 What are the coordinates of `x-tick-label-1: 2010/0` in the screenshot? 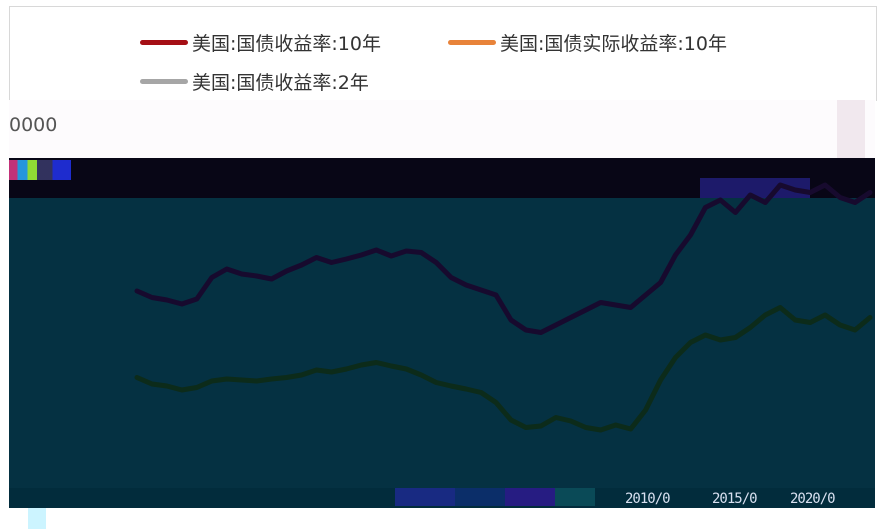 It's located at (648, 499).